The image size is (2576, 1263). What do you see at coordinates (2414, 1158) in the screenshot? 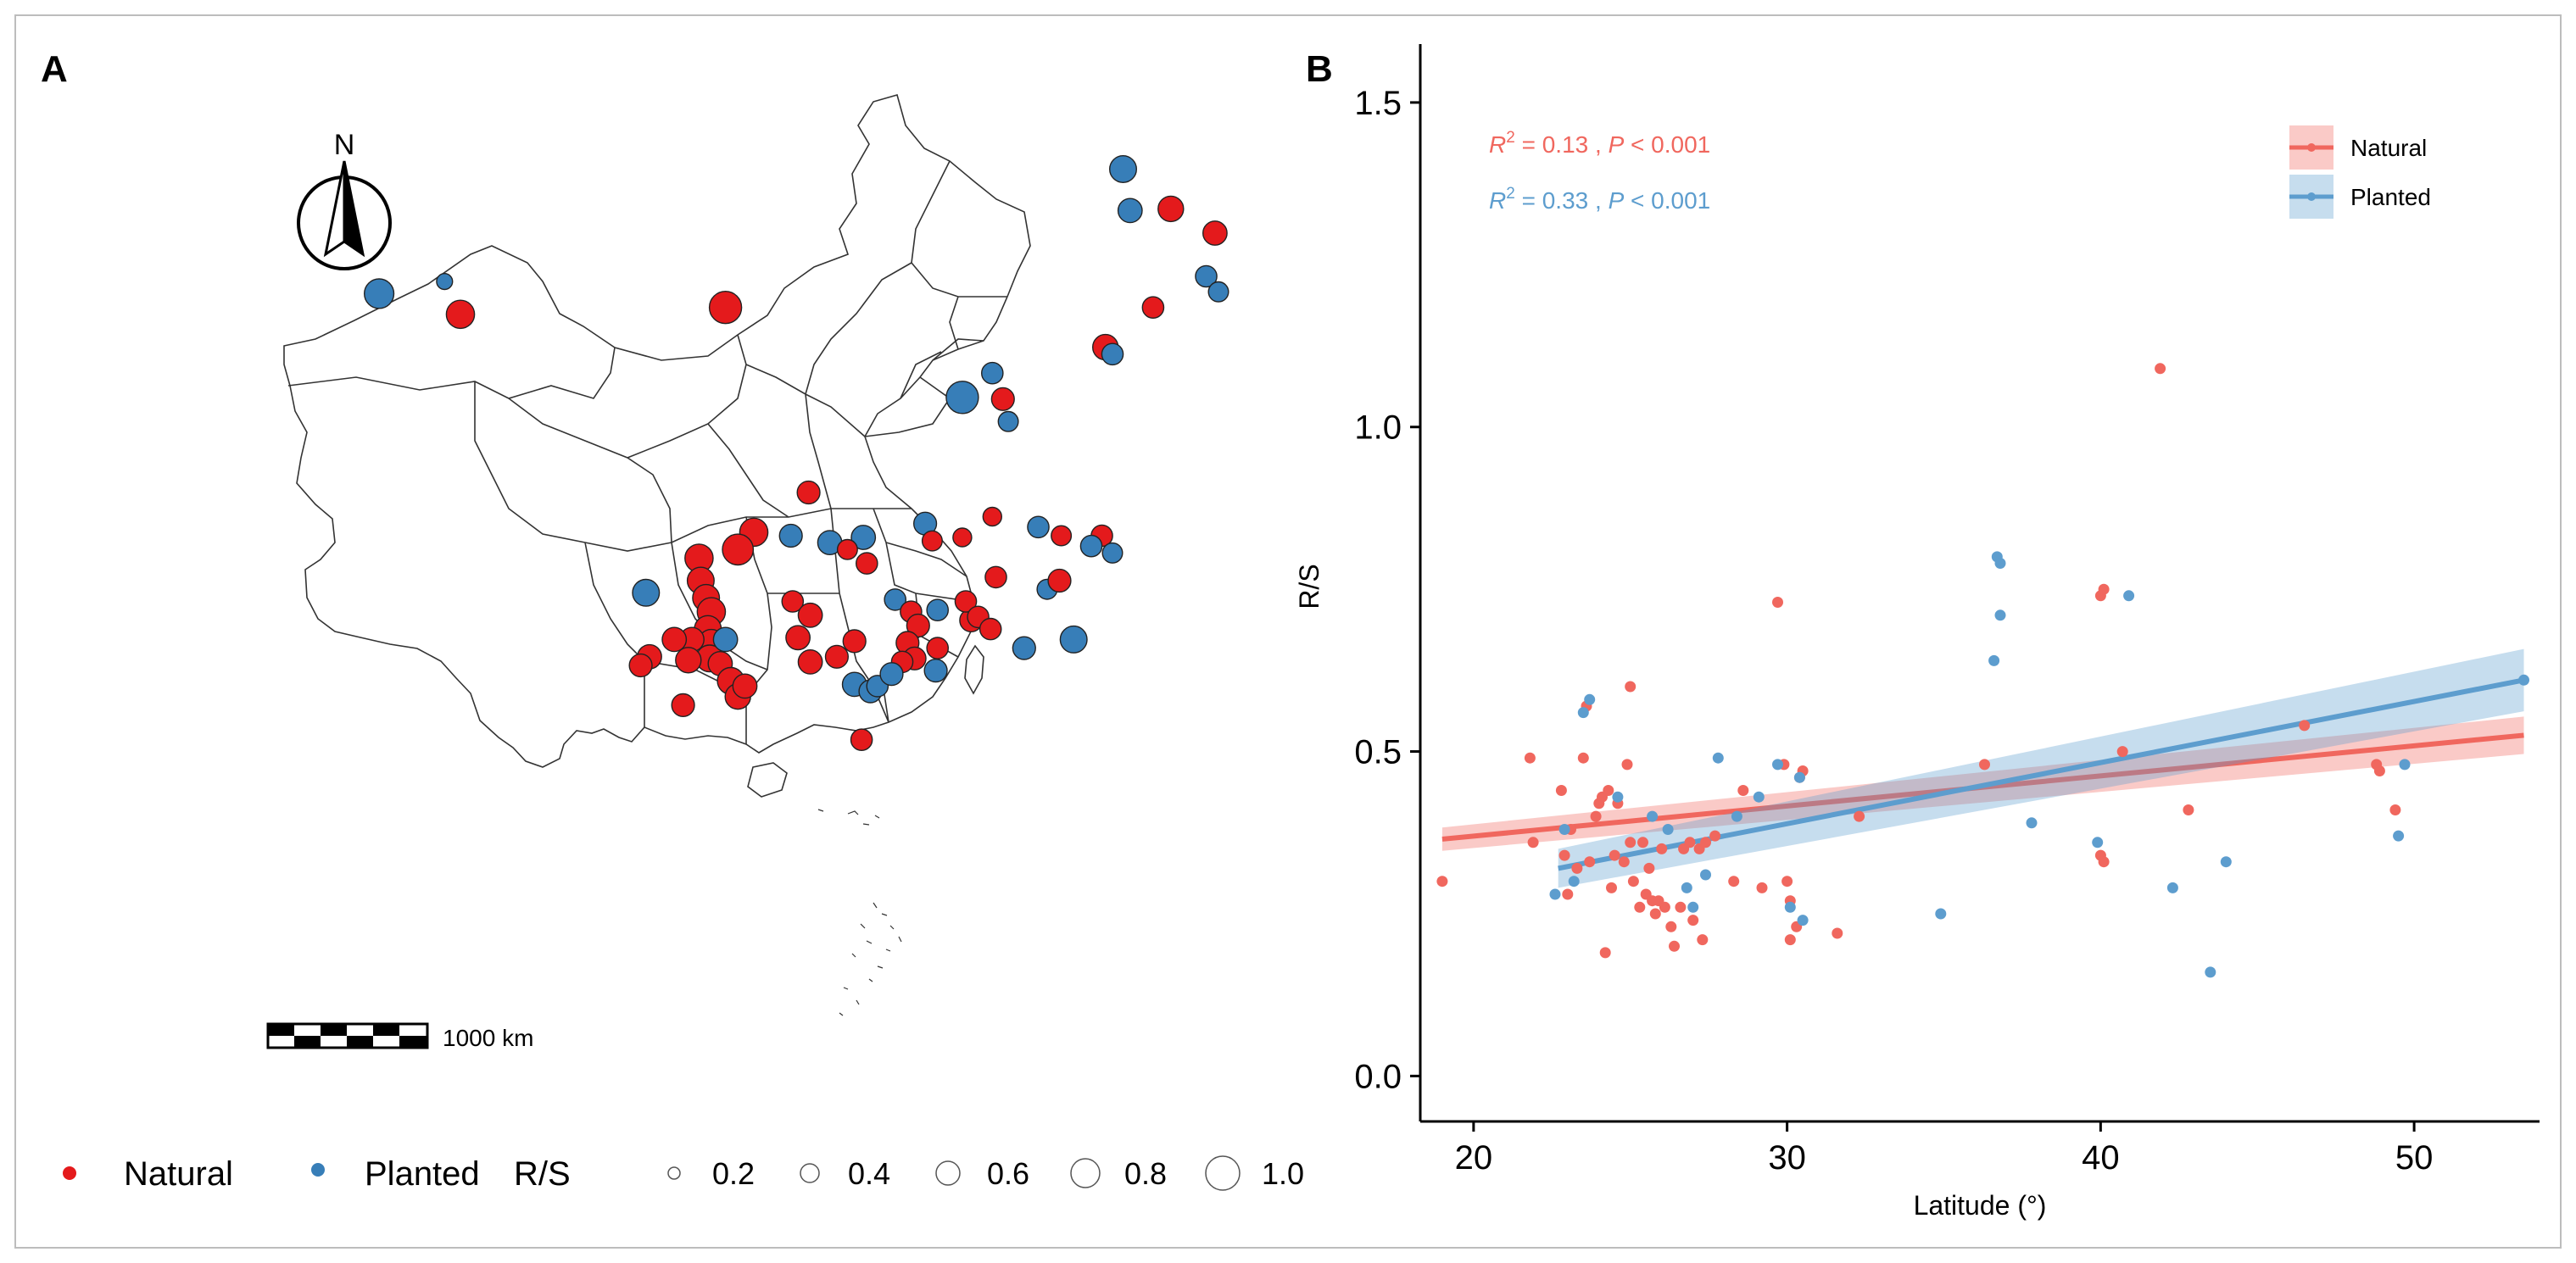
I see `x-tick-label: 50` at bounding box center [2414, 1158].